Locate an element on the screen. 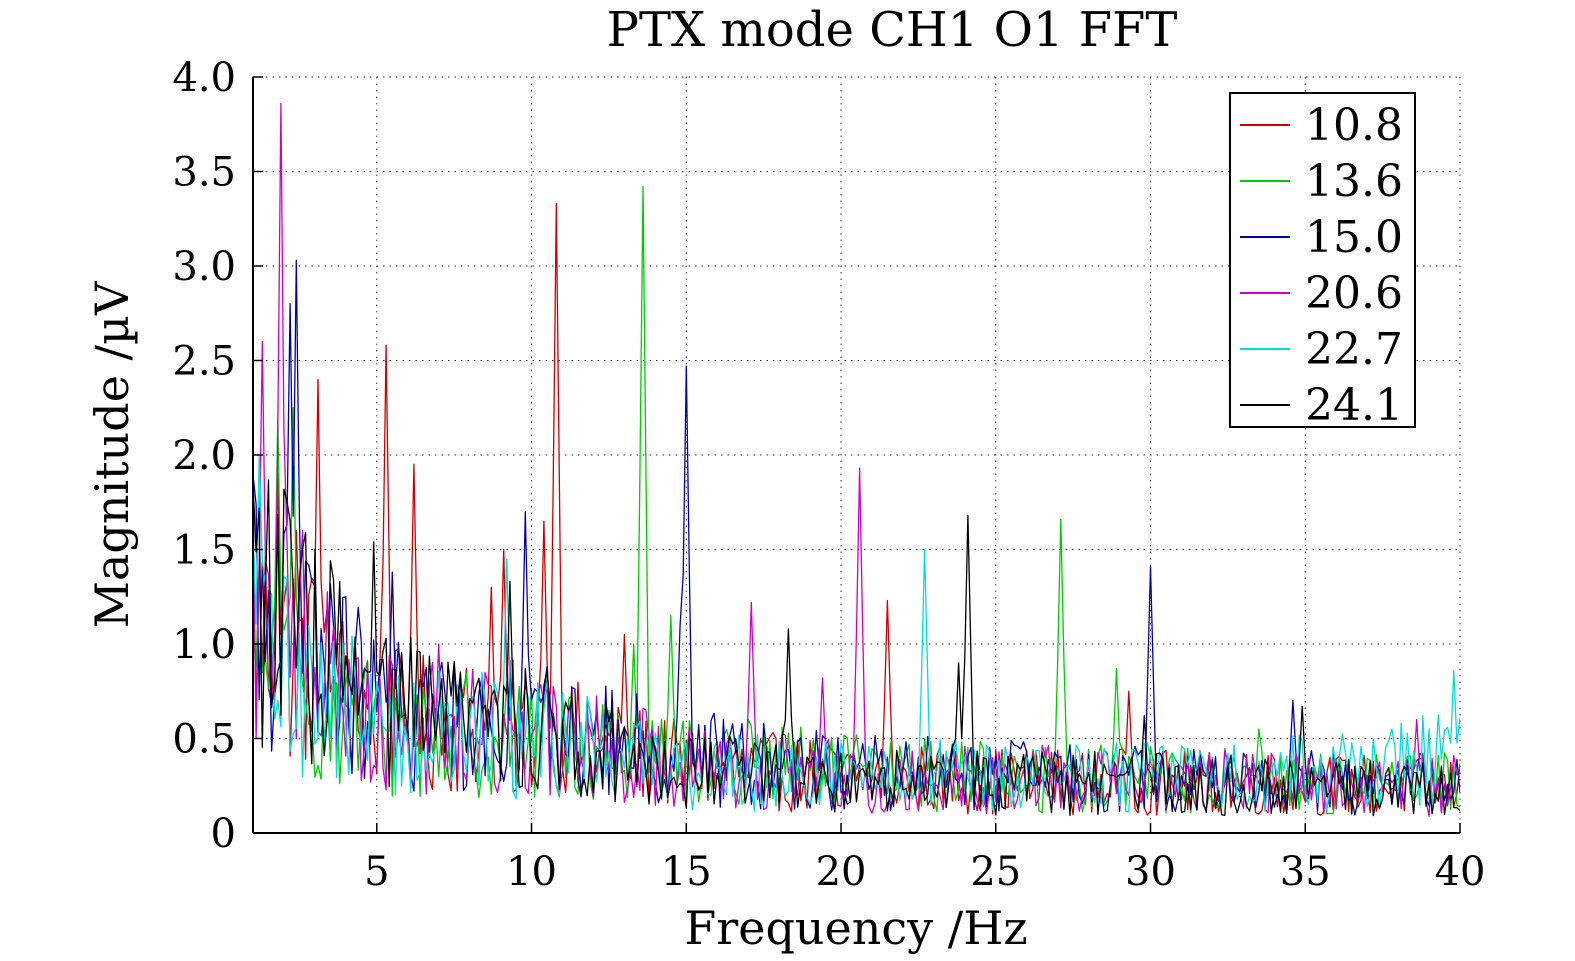 This screenshot has width=1575, height=961. y-tick-label: 3.5 is located at coordinates (204, 173).